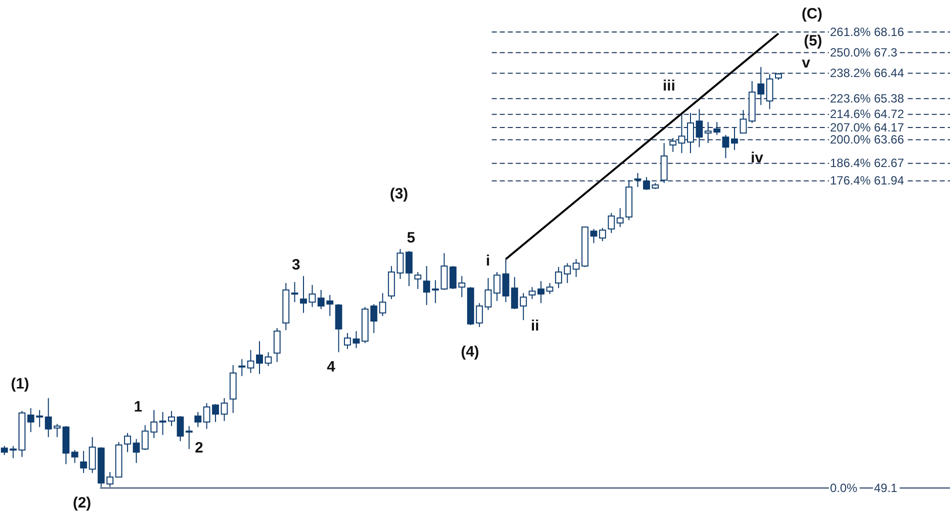 The image size is (950, 528). What do you see at coordinates (470, 351) in the screenshot?
I see `annotation: (4)` at bounding box center [470, 351].